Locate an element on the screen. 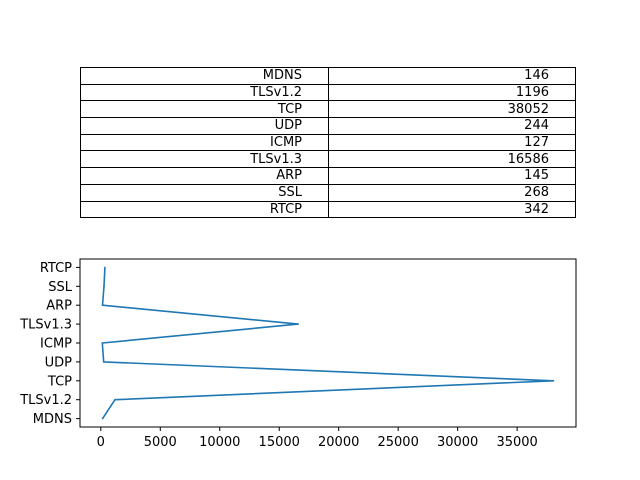  table-row: SSL 268 is located at coordinates (328, 192).